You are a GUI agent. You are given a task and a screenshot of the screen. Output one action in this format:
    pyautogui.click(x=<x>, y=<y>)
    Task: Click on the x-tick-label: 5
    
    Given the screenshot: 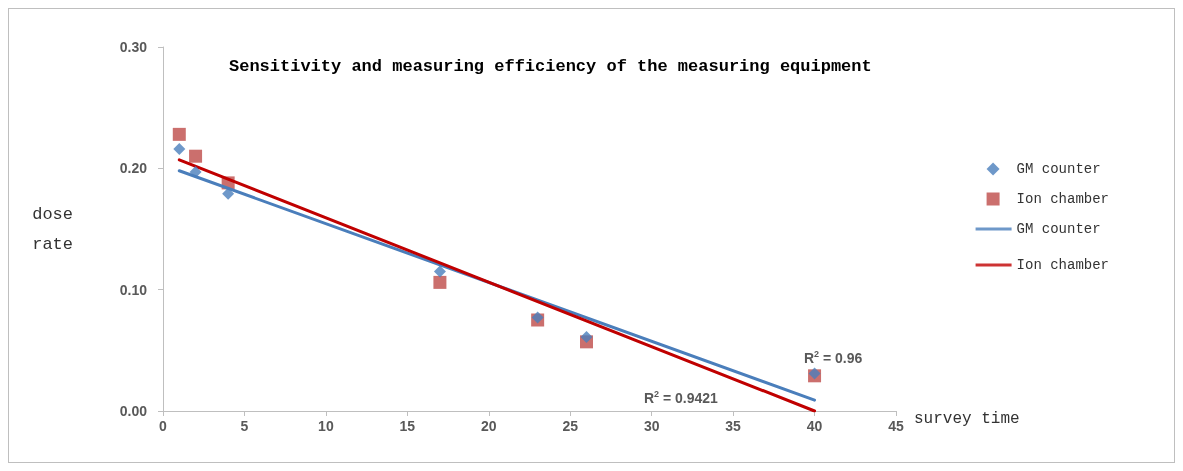 What is the action you would take?
    pyautogui.click(x=244, y=426)
    